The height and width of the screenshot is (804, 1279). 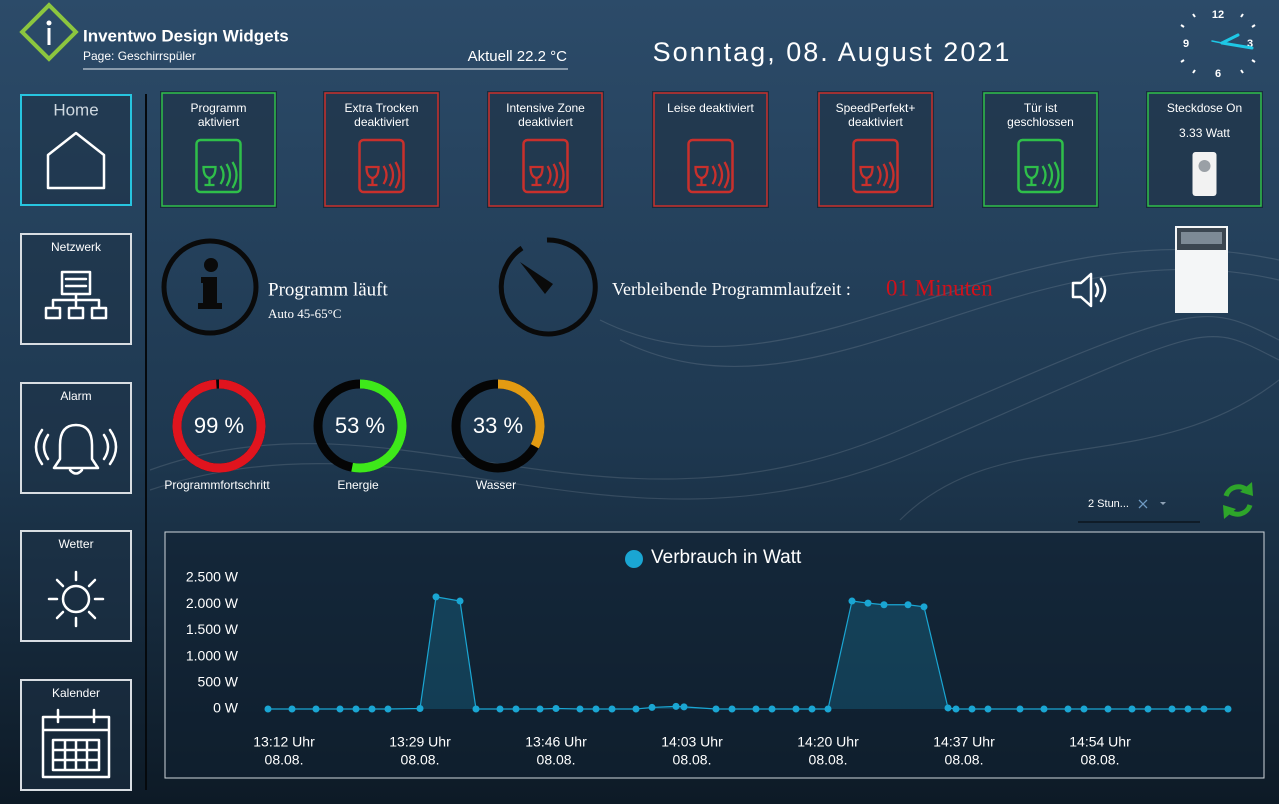 I want to click on date: Sonntag, 08. August 2021, so click(x=832, y=52).